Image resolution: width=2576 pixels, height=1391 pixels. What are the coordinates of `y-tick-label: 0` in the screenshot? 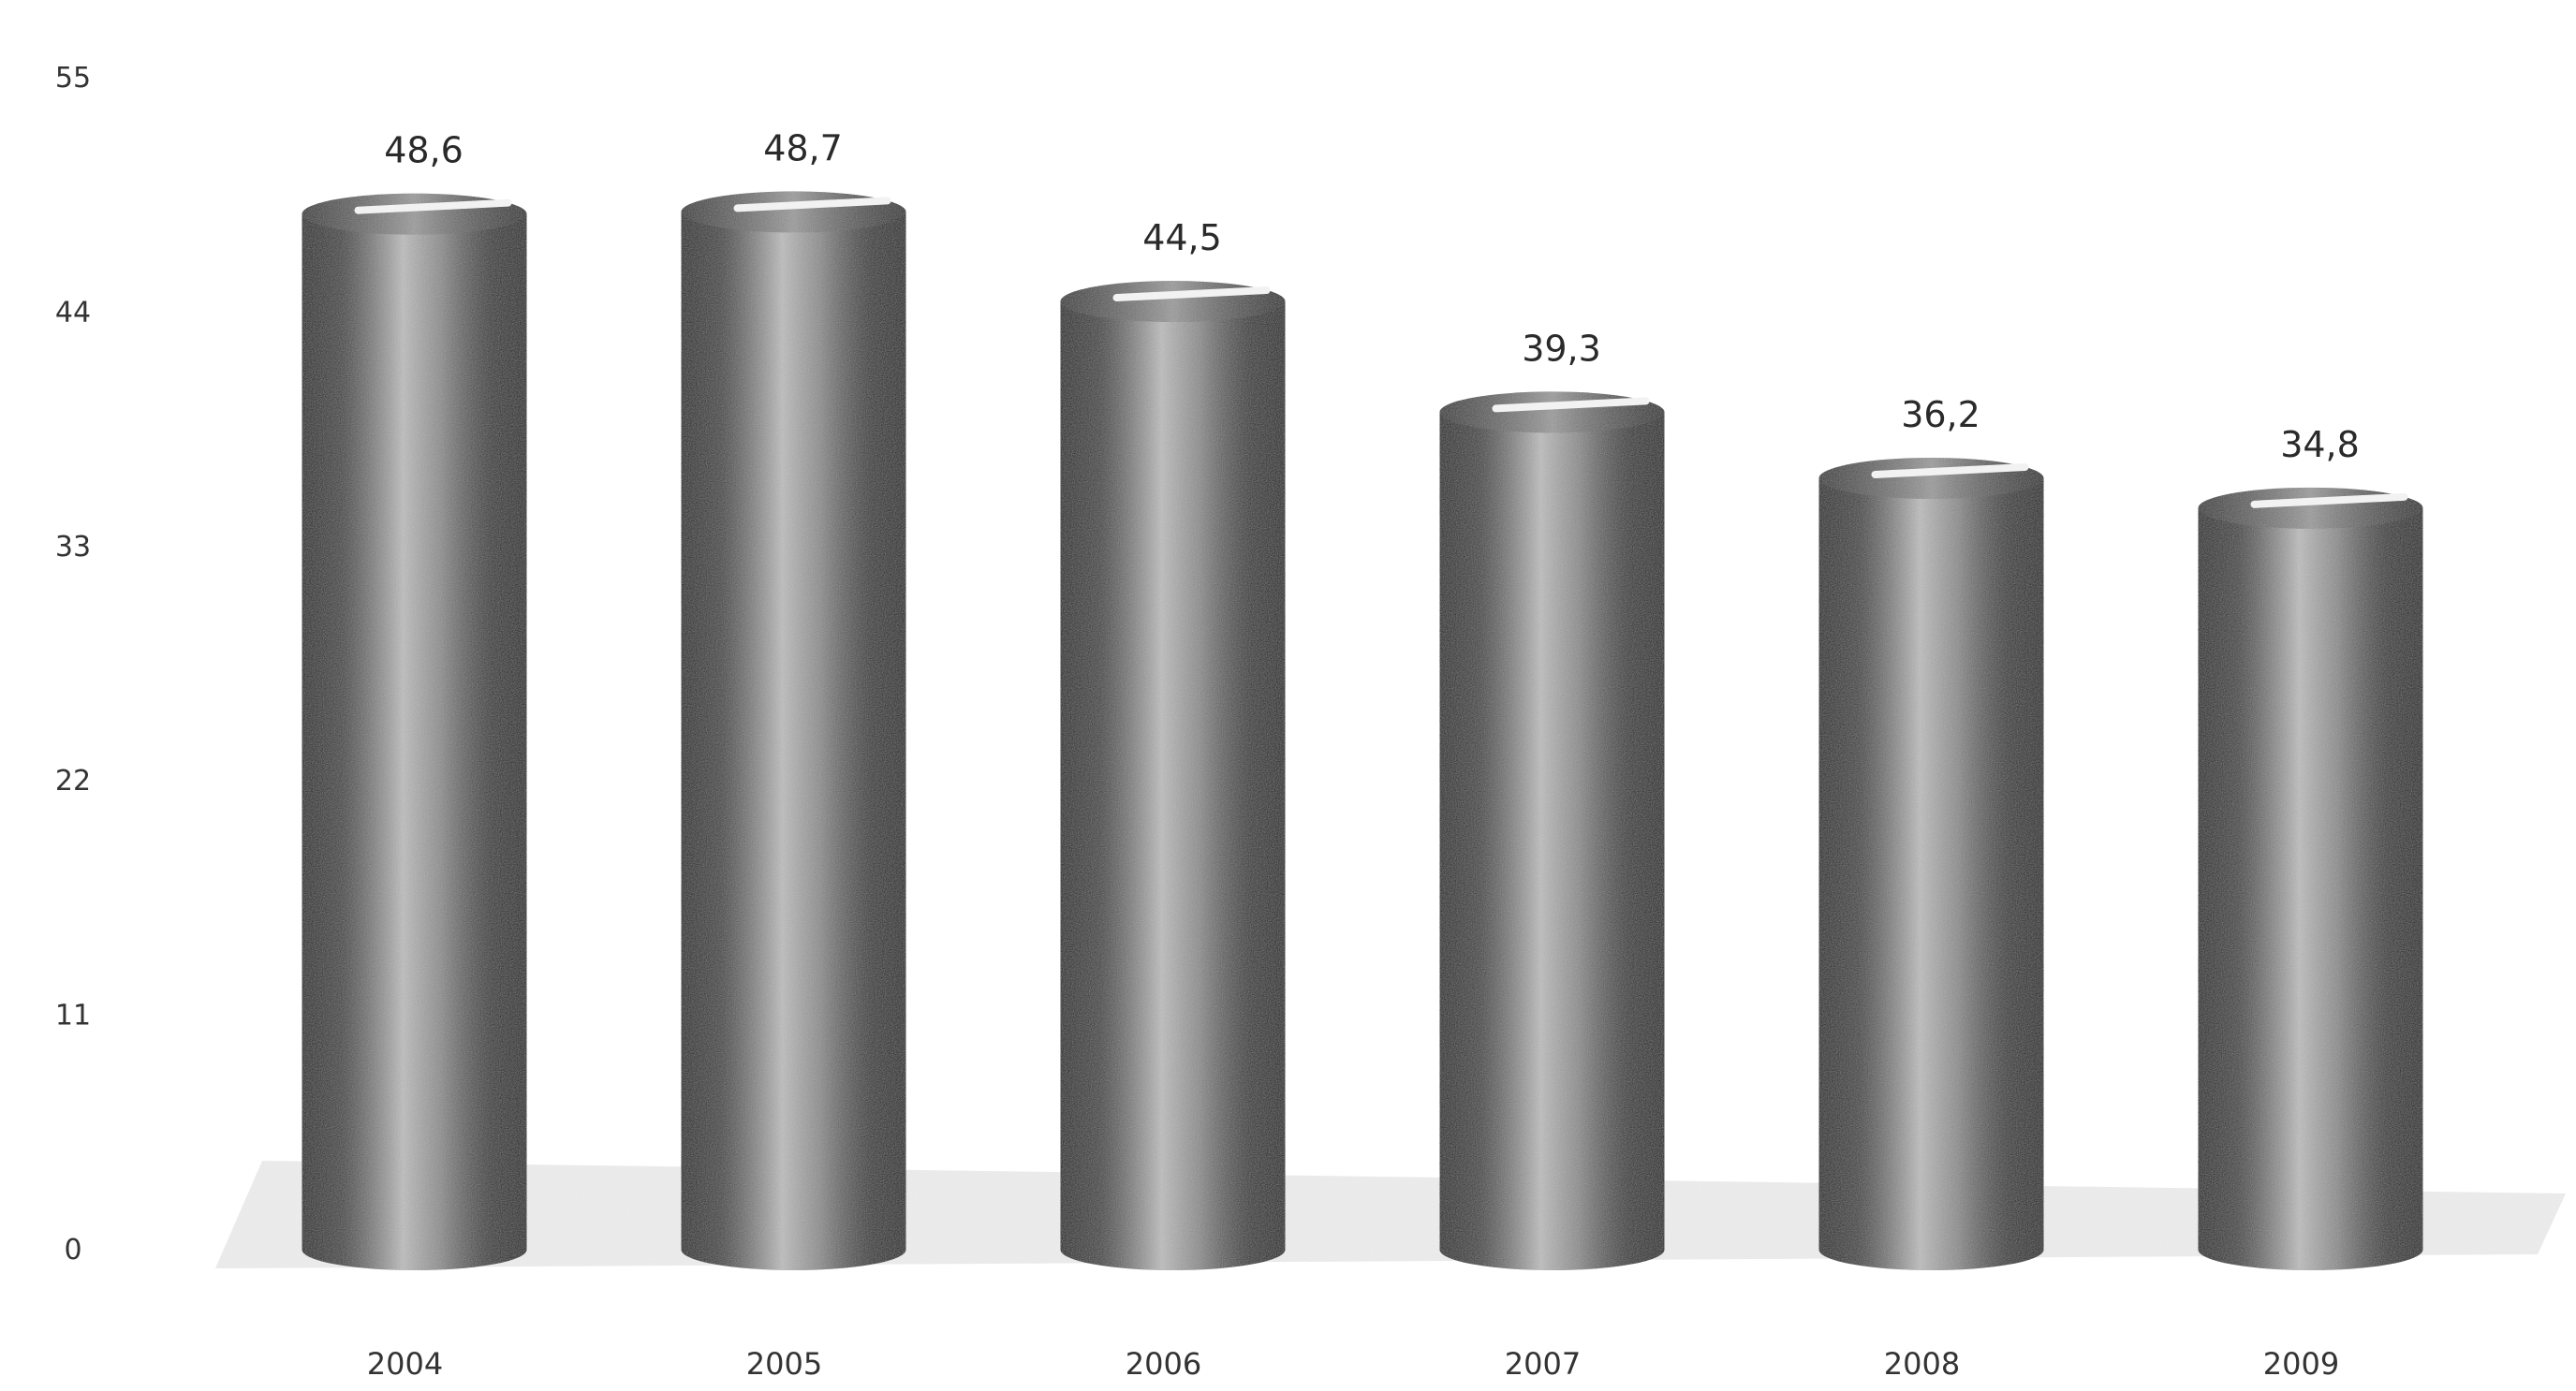 It's located at (72, 1250).